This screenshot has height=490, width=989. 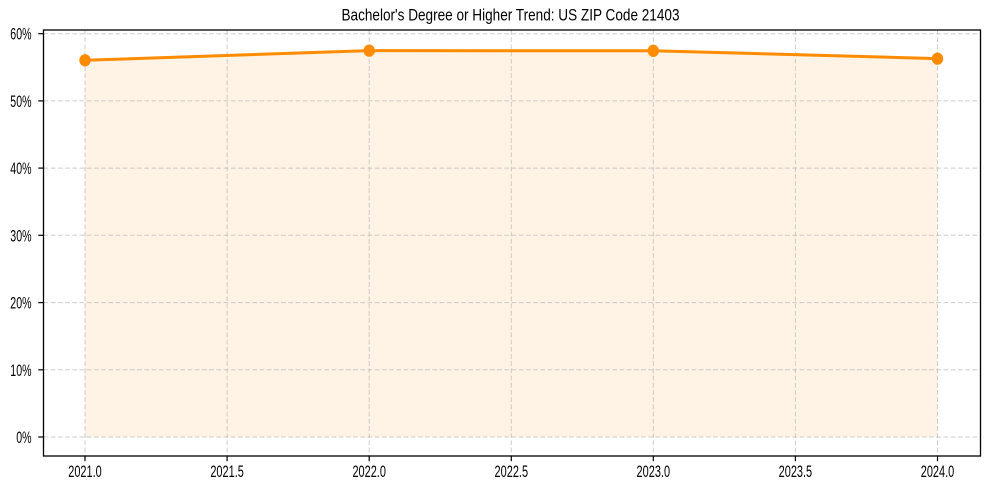 What do you see at coordinates (20, 304) in the screenshot?
I see `svg-text: 20%` at bounding box center [20, 304].